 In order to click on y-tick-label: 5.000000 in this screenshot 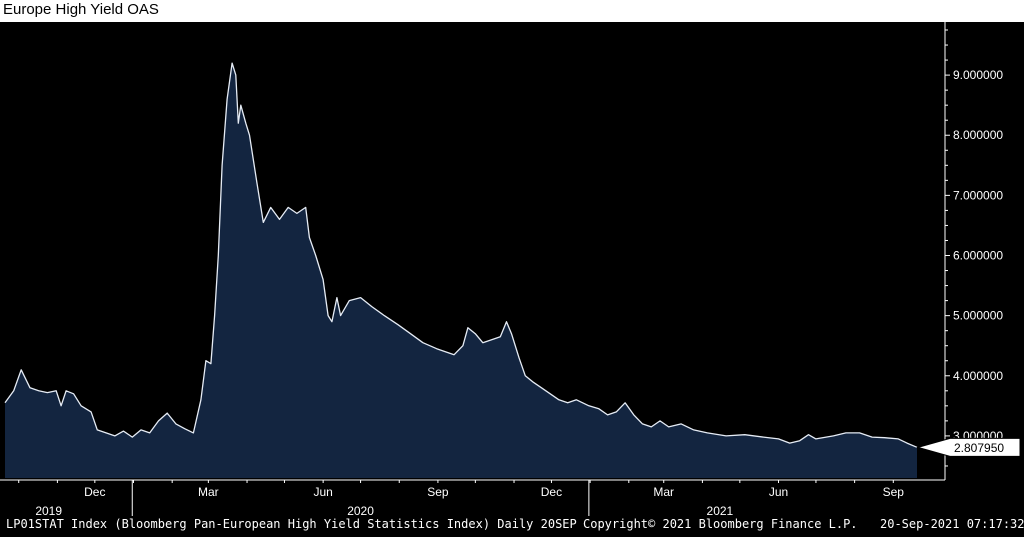, I will do `click(978, 316)`.